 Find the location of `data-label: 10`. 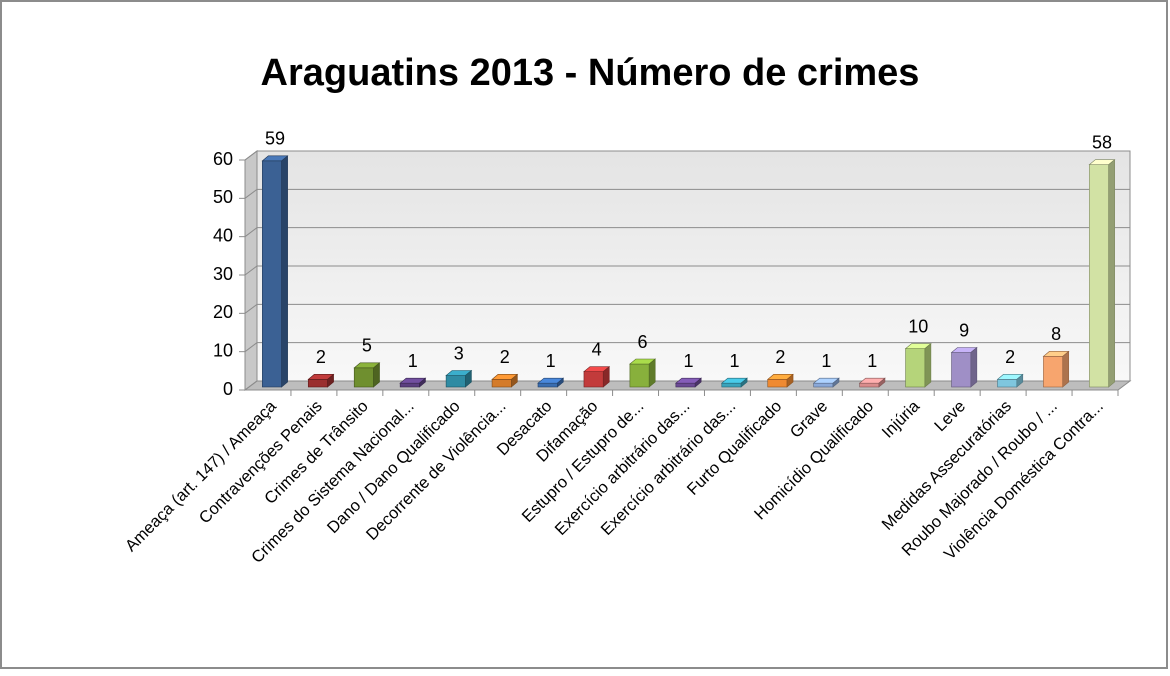

data-label: 10 is located at coordinates (918, 326).